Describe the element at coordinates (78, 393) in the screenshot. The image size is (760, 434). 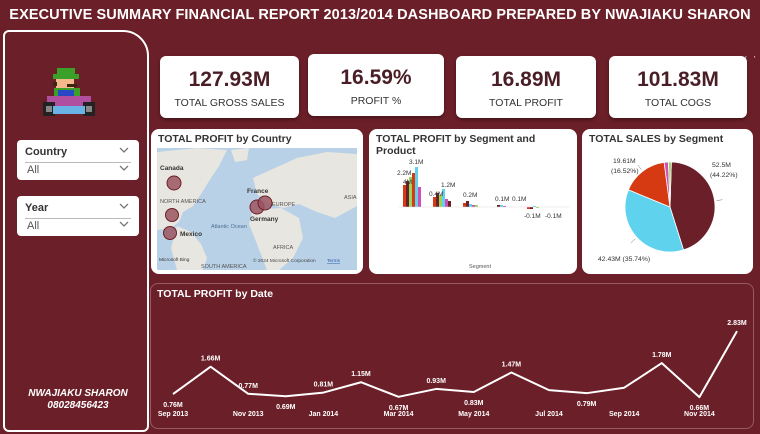
I see `author-name: NWAJIAKU SHARON` at that location.